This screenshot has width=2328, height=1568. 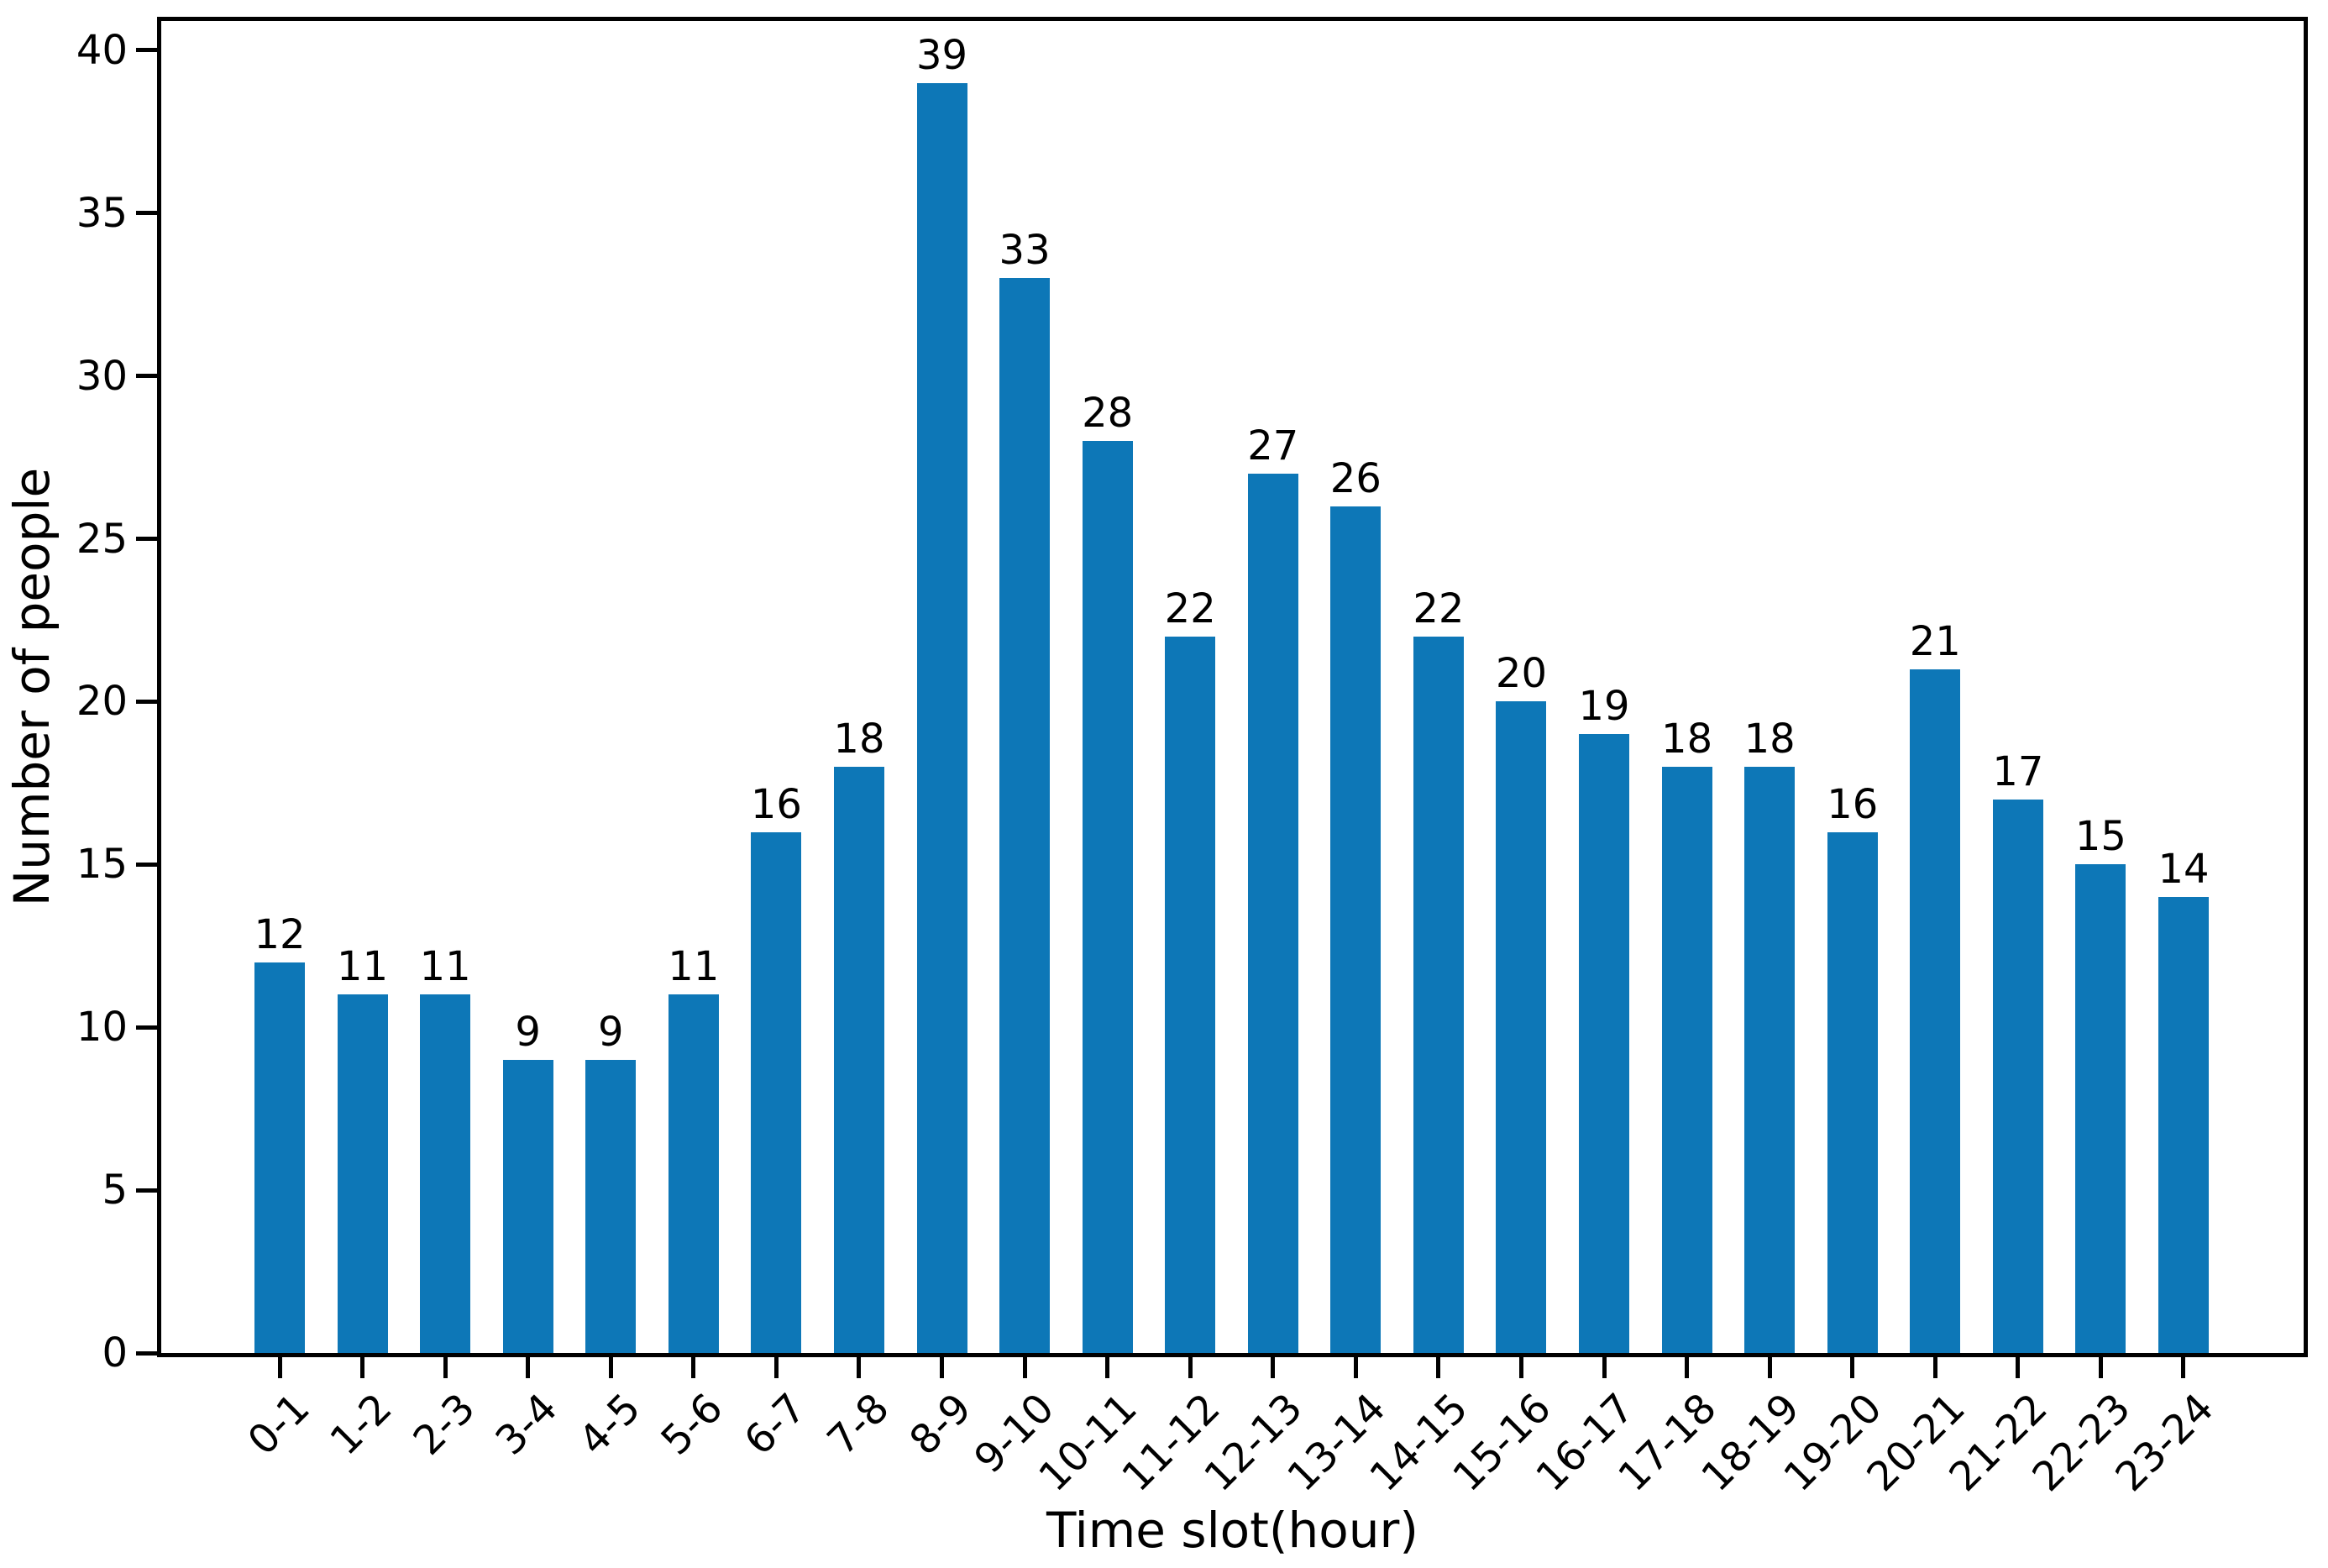 What do you see at coordinates (115, 1190) in the screenshot?
I see `y-tick-label: 5` at bounding box center [115, 1190].